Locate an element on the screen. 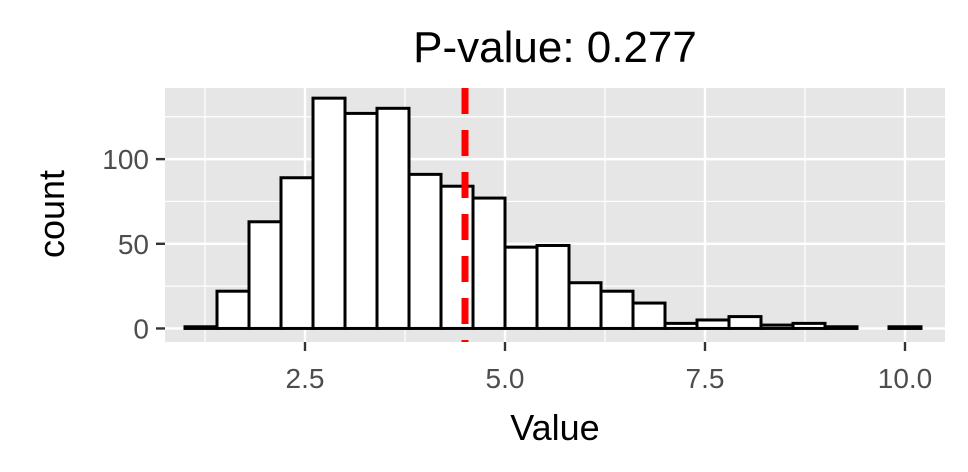  chart-title: P-value: 0.277 is located at coordinates (555, 47).